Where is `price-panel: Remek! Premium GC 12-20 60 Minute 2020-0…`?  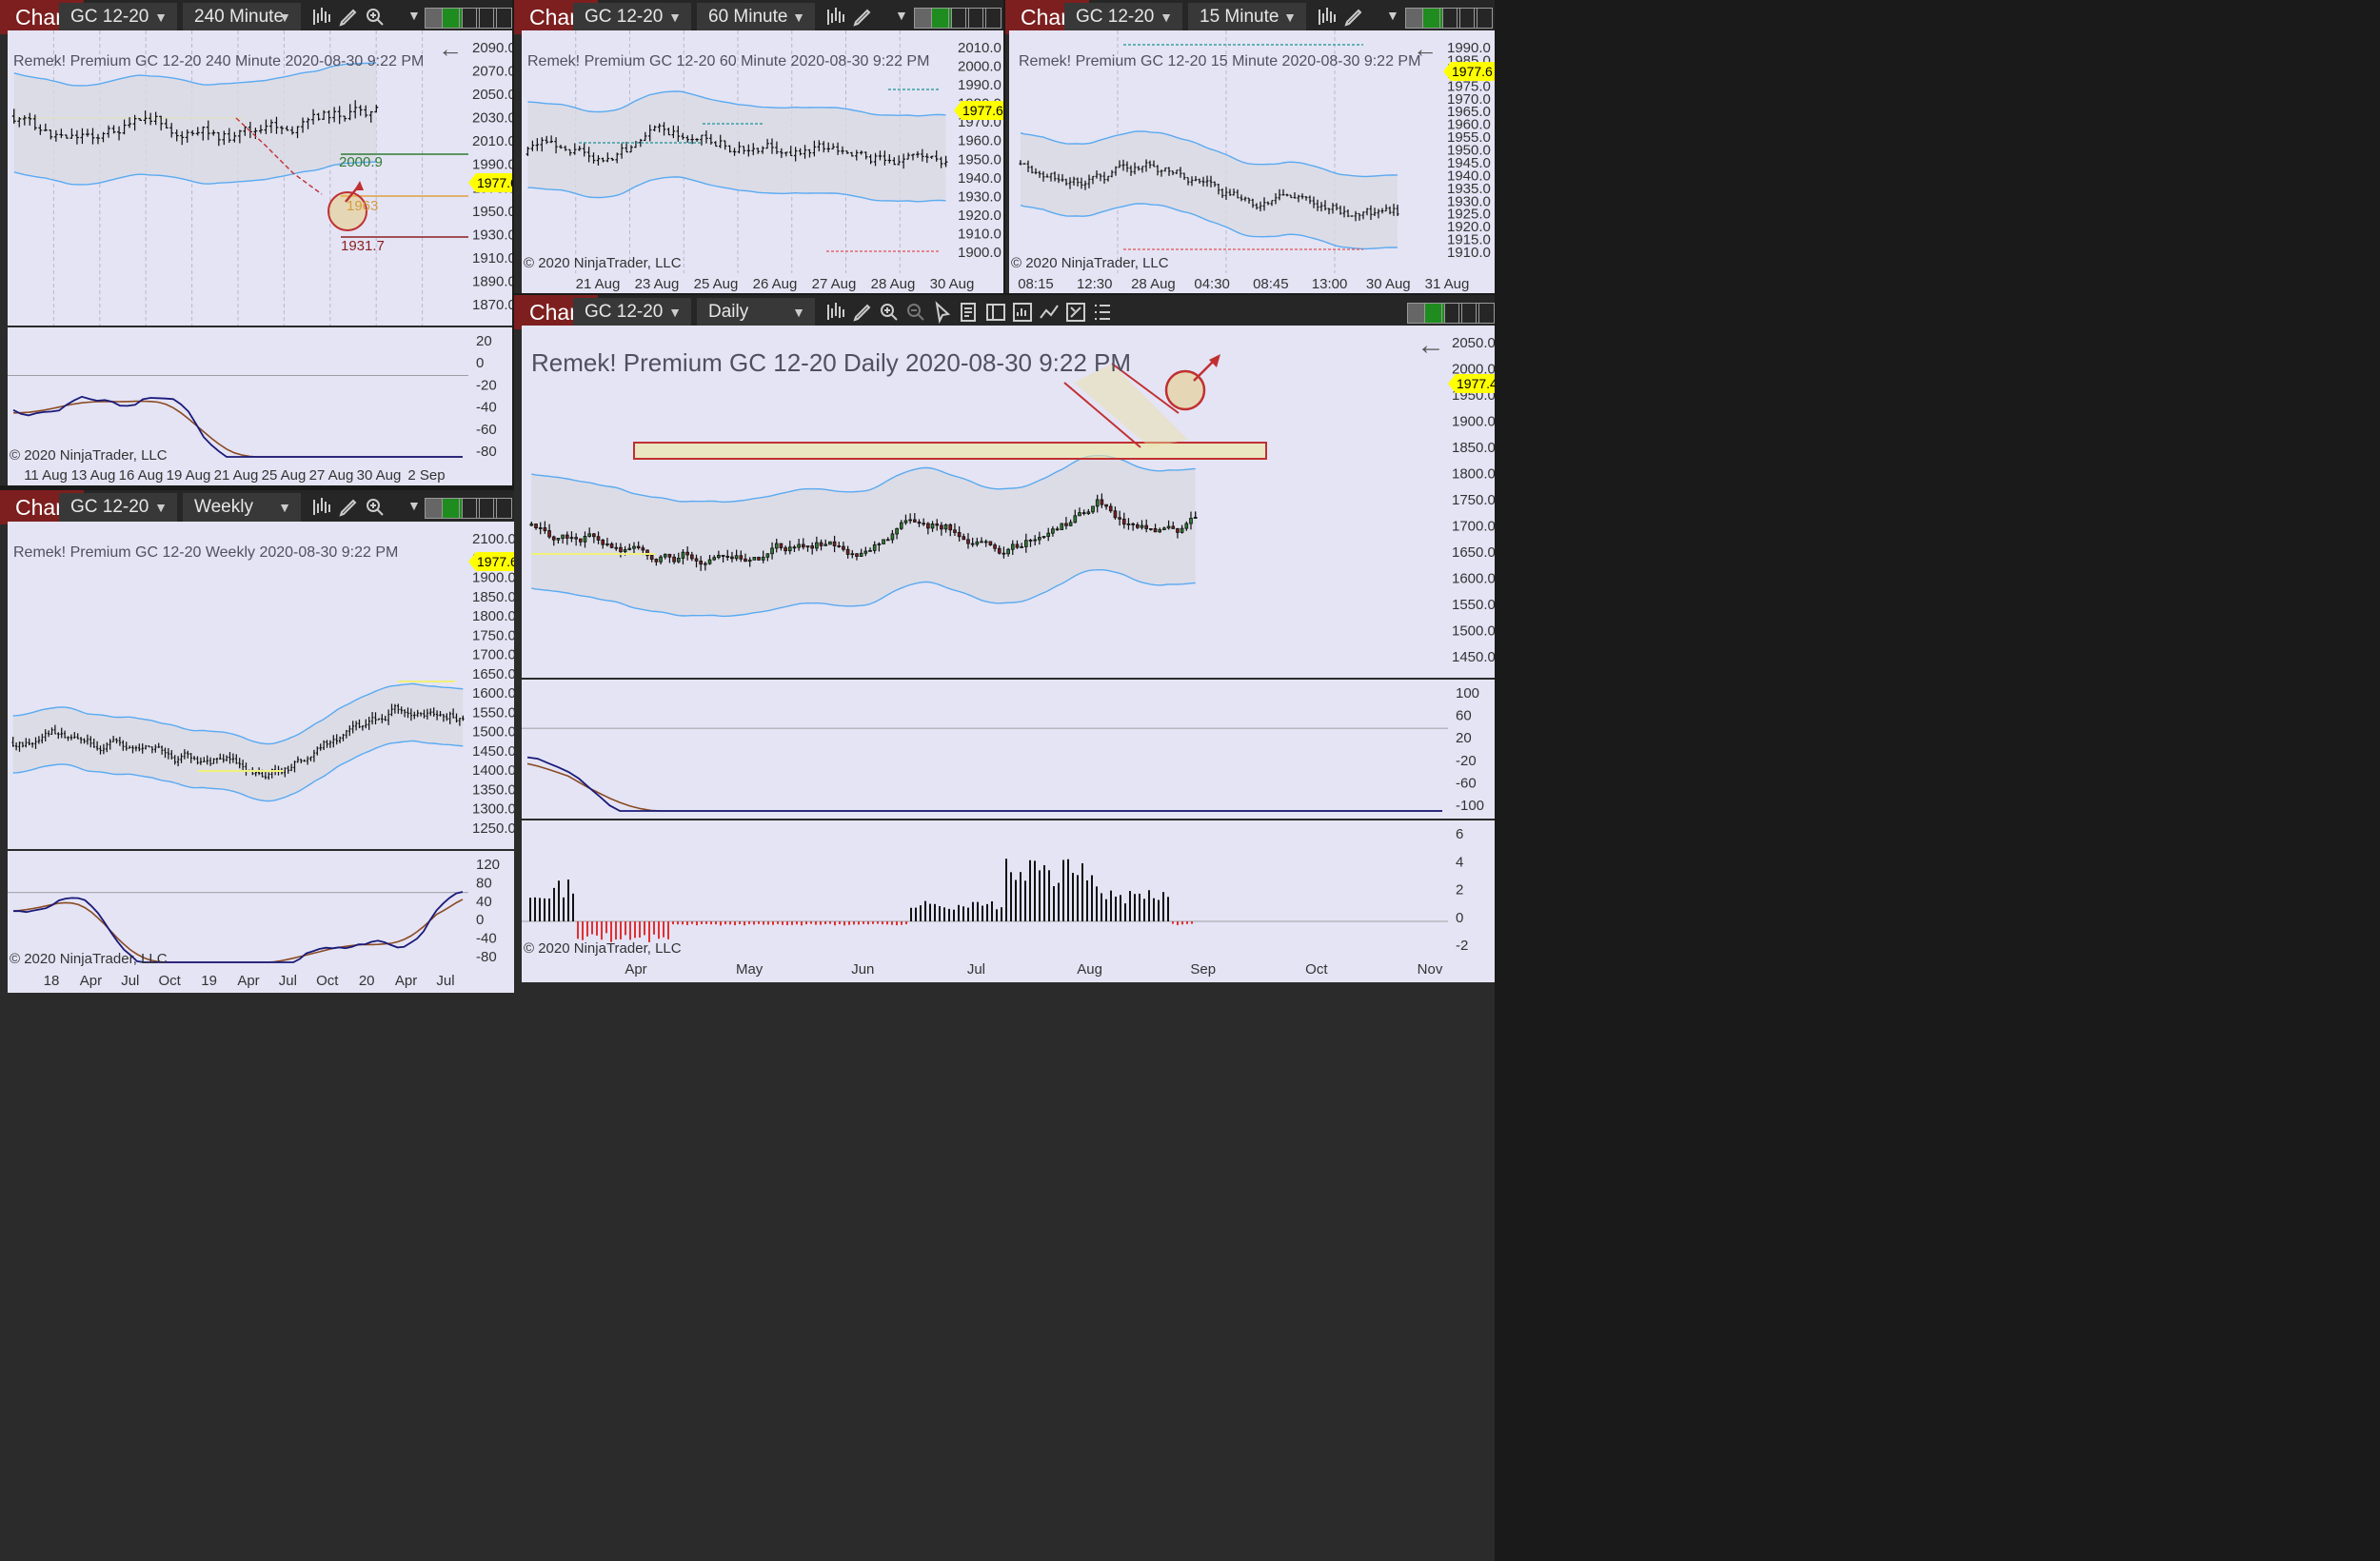
price-panel: Remek! Premium GC 12-20 60 Minute 2020-0… is located at coordinates (738, 151).